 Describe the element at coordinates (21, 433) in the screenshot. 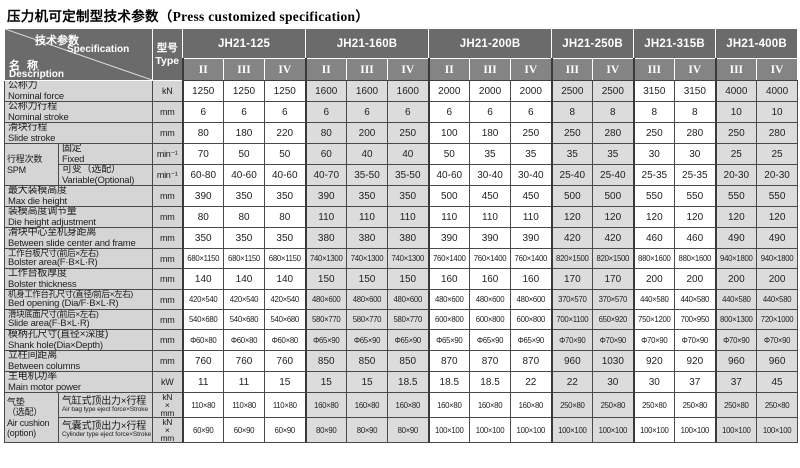

I see `param-group-label-line: (option)` at that location.